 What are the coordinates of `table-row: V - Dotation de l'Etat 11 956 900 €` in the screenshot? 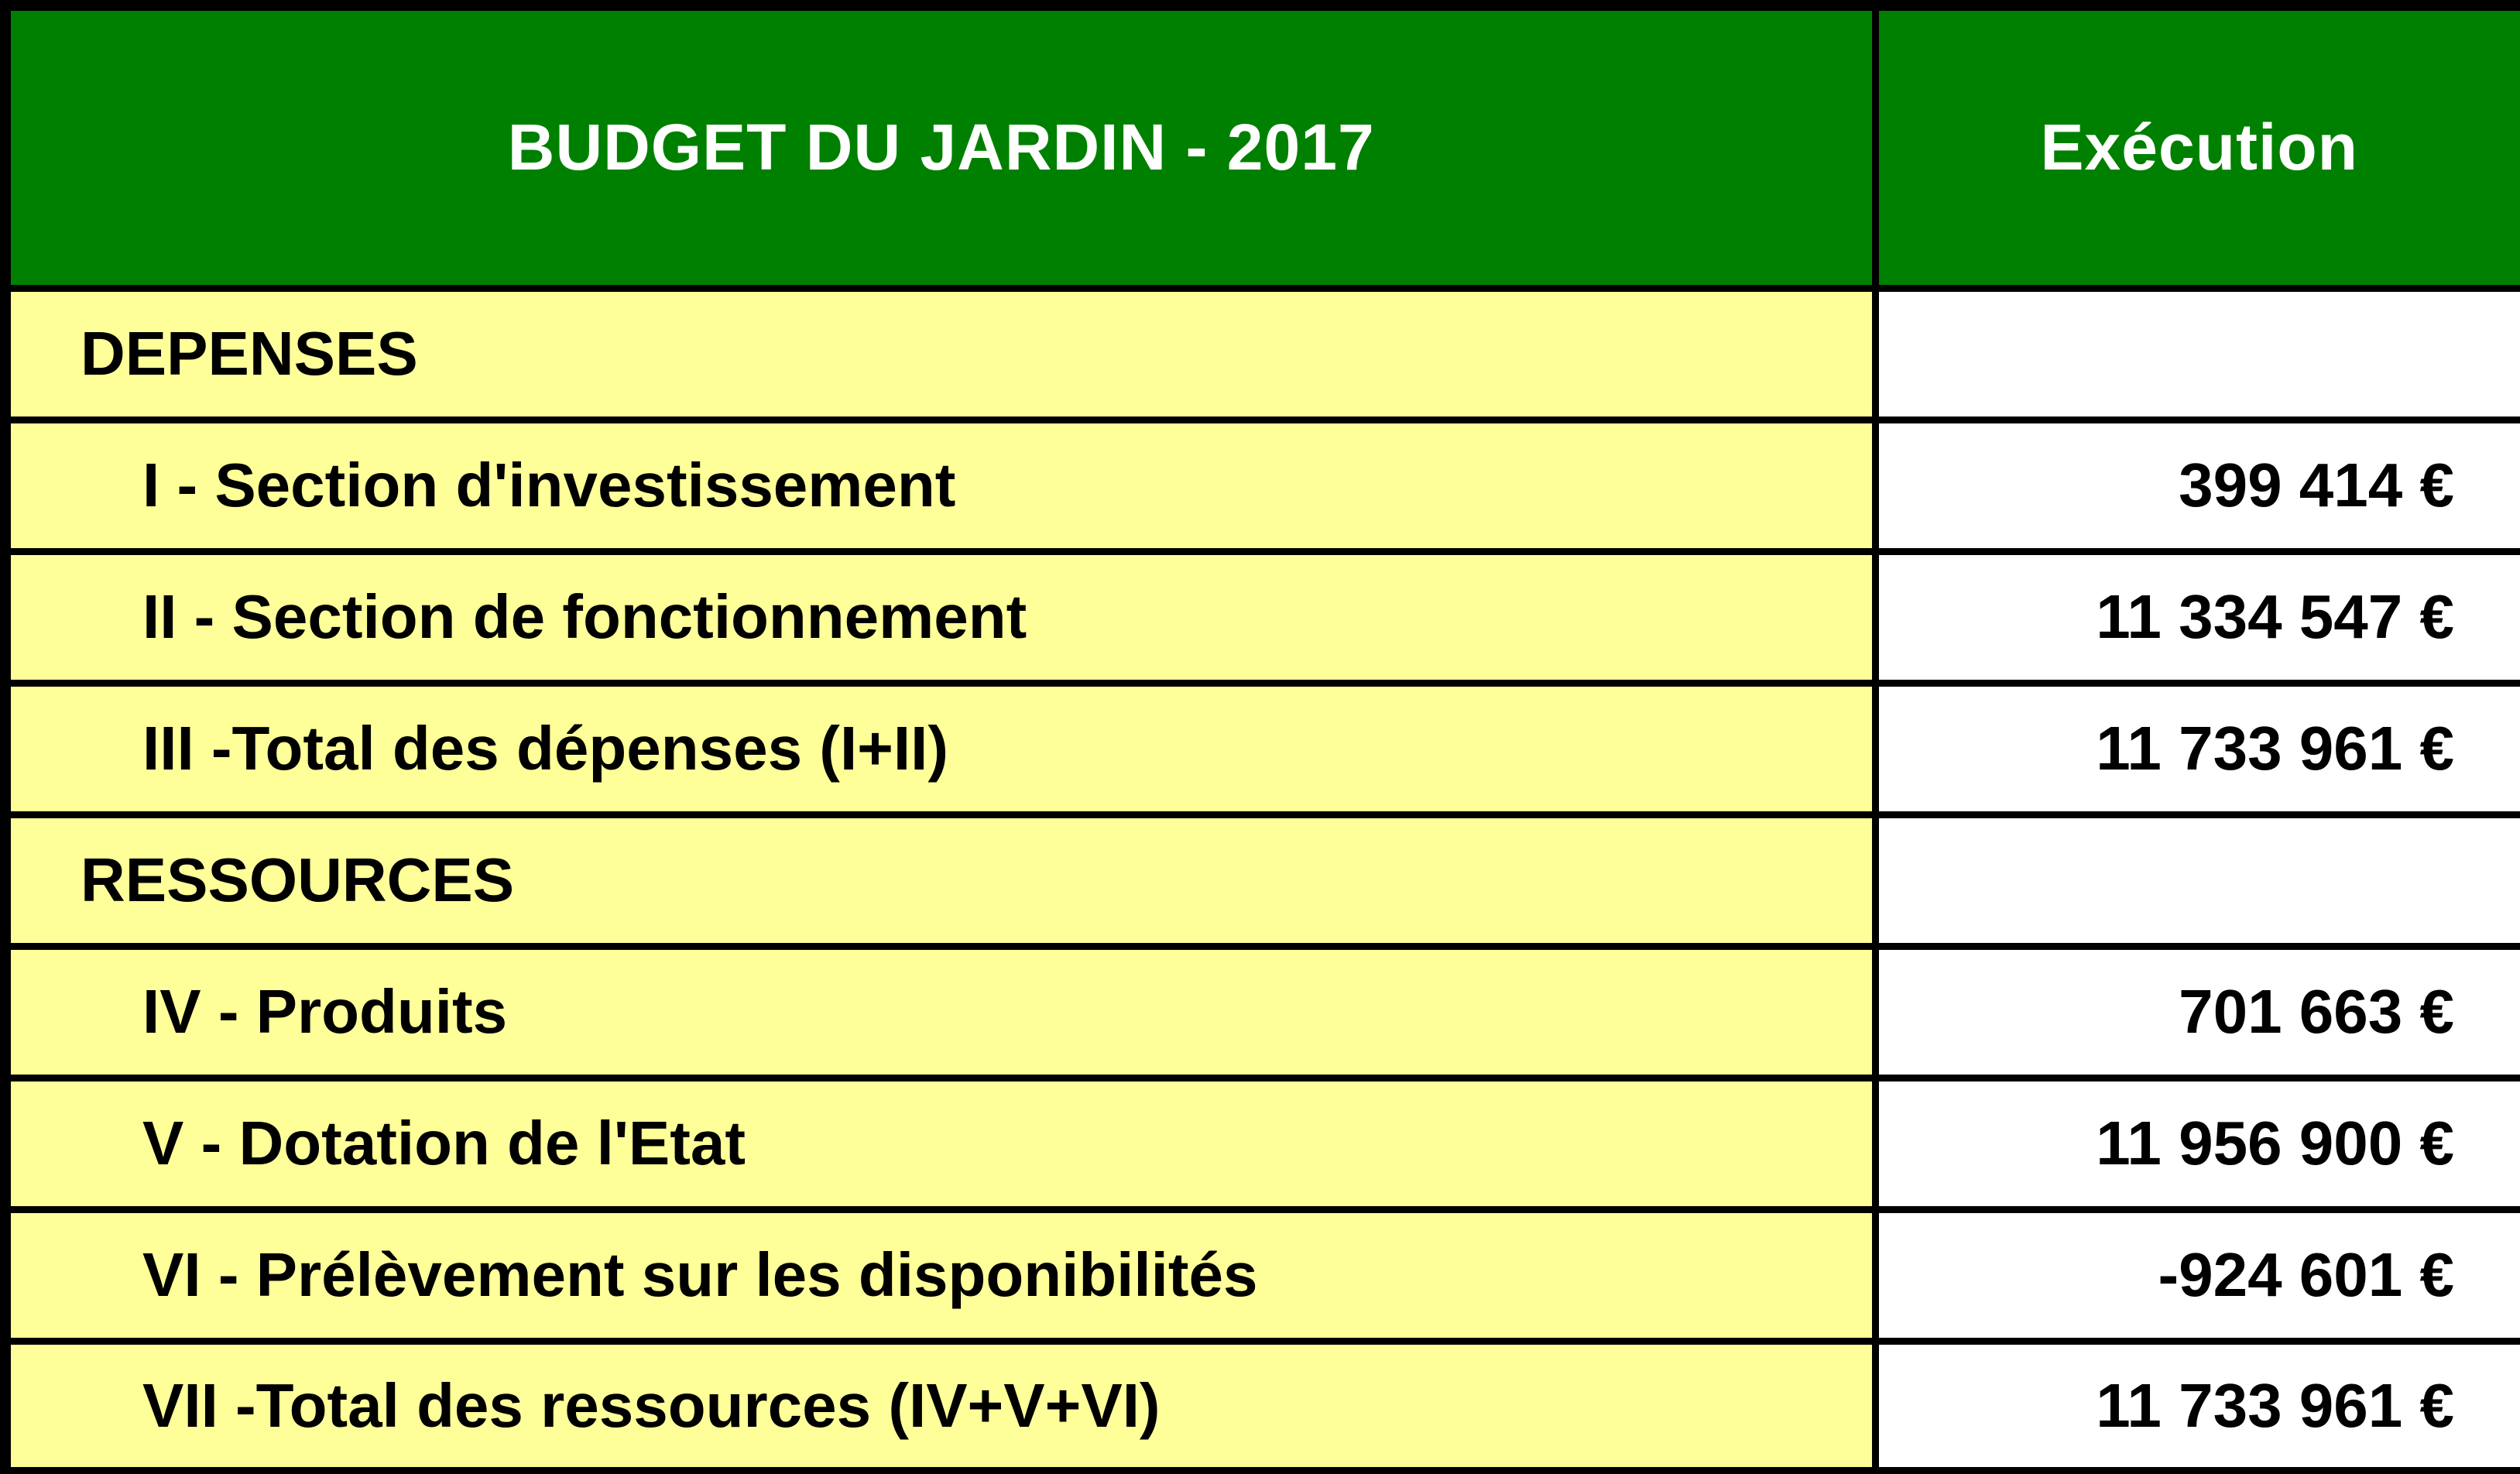 It's located at (1261, 1143).